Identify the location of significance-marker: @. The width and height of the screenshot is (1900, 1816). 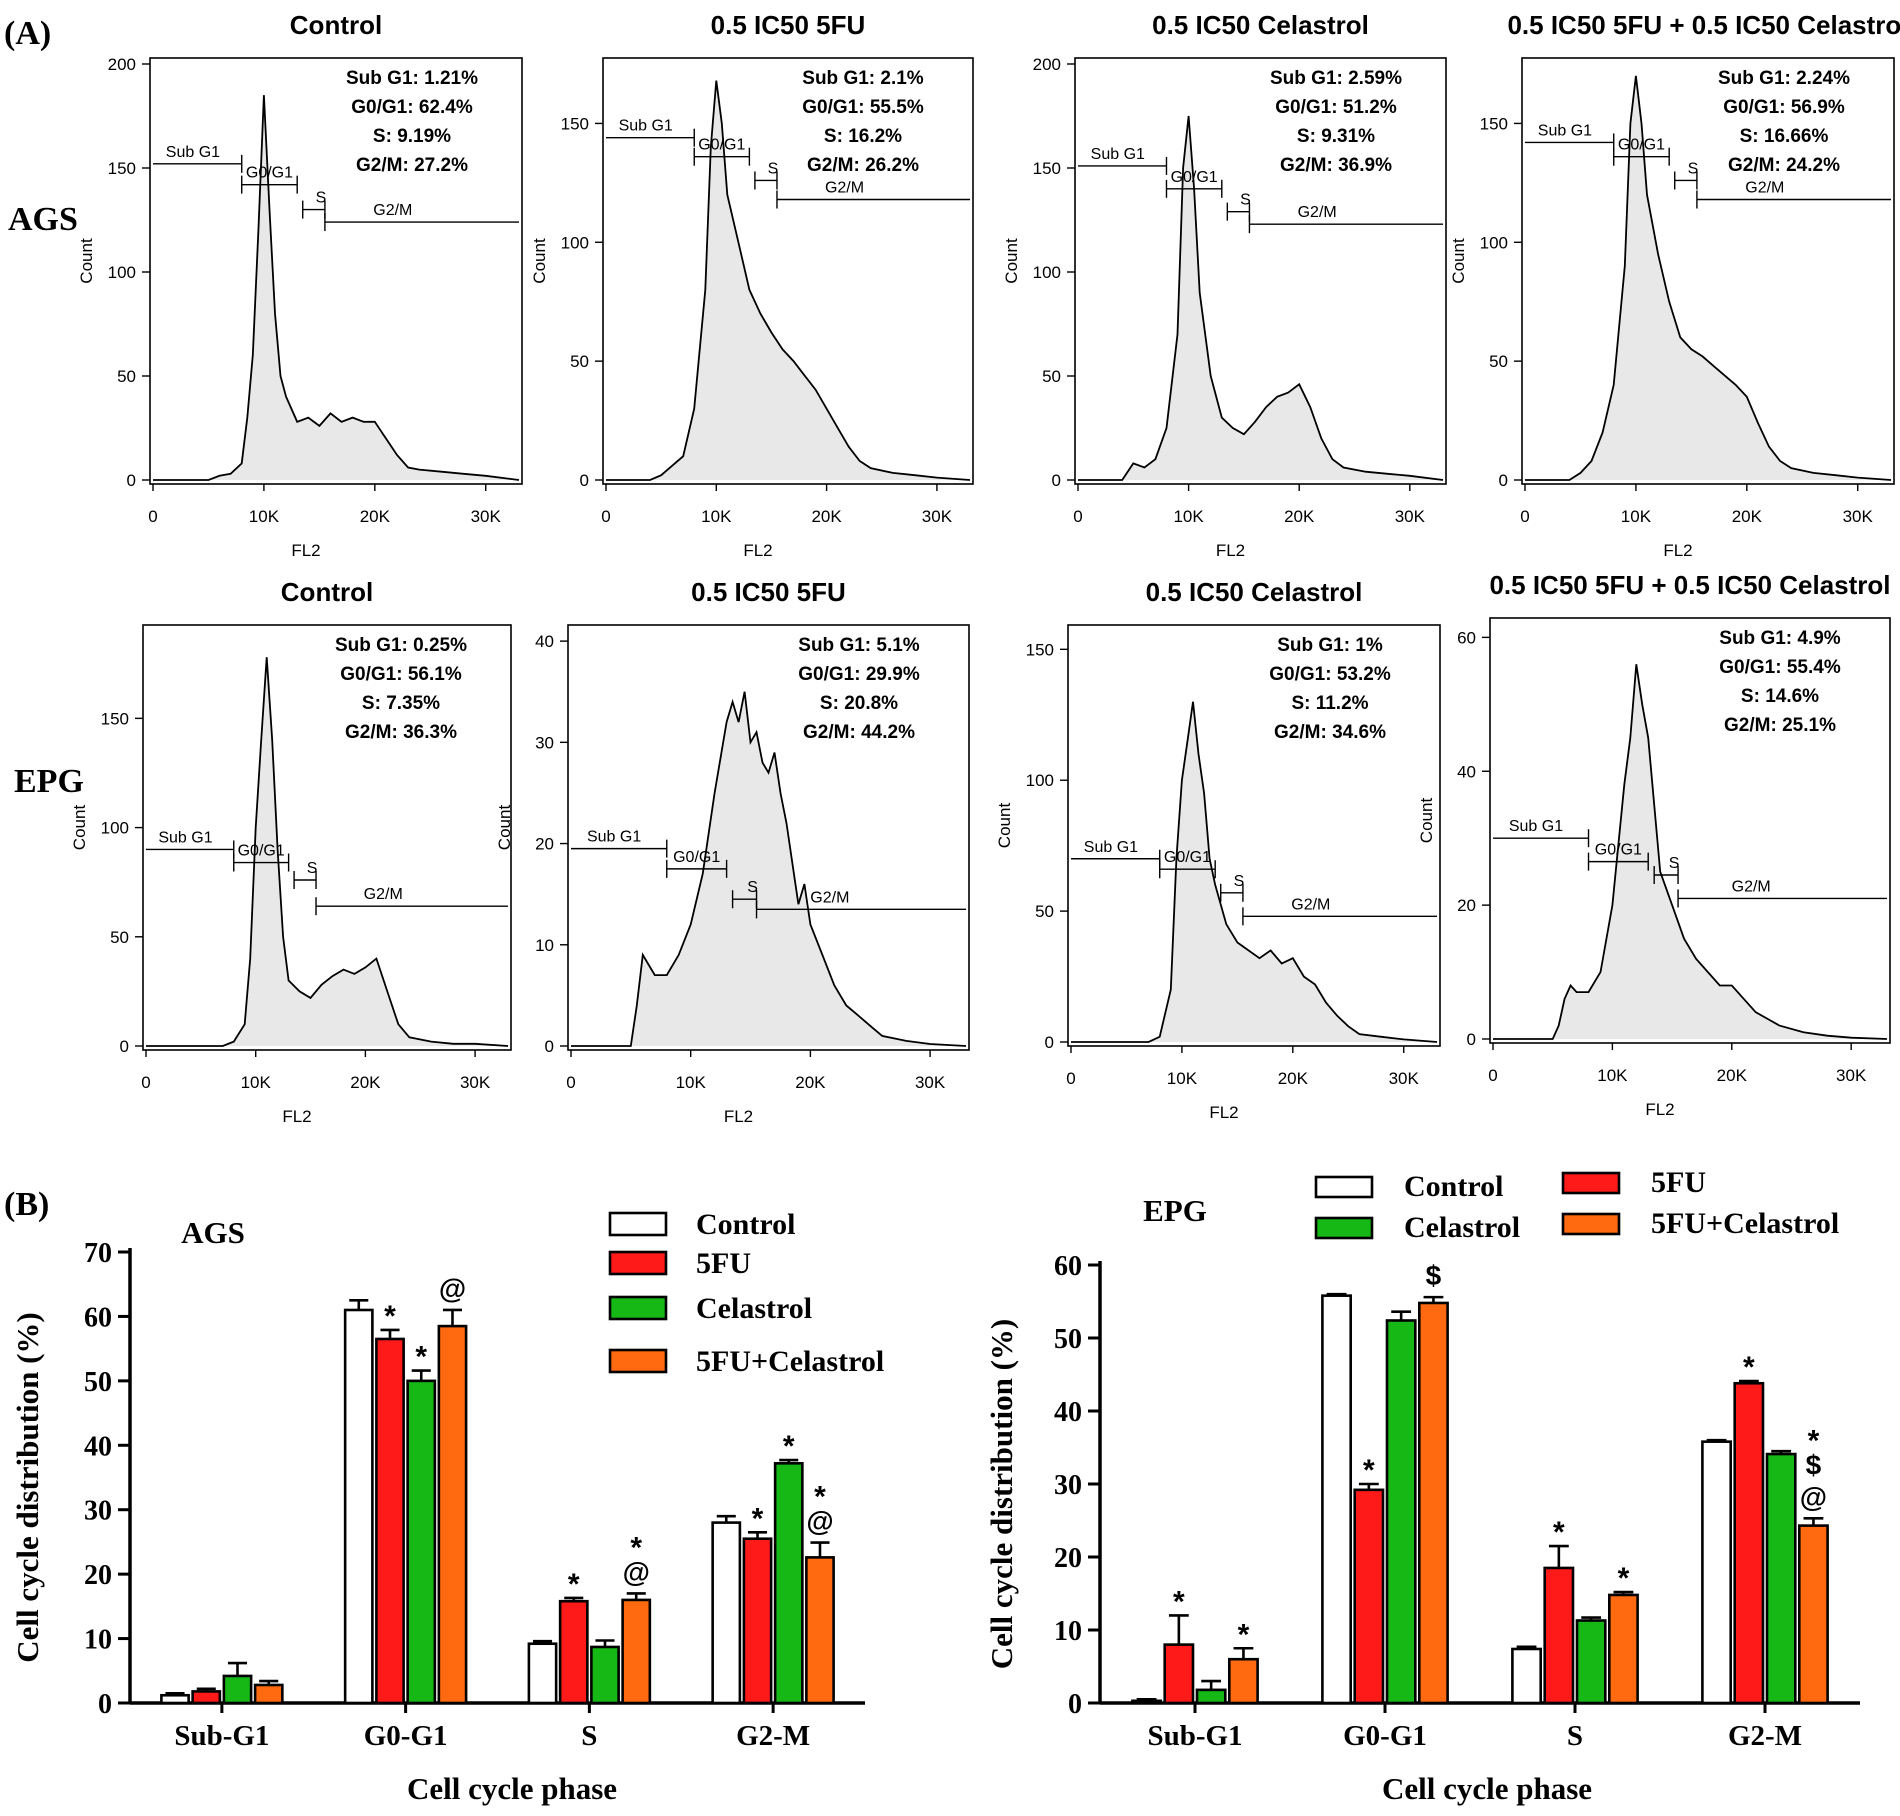
(636, 1571).